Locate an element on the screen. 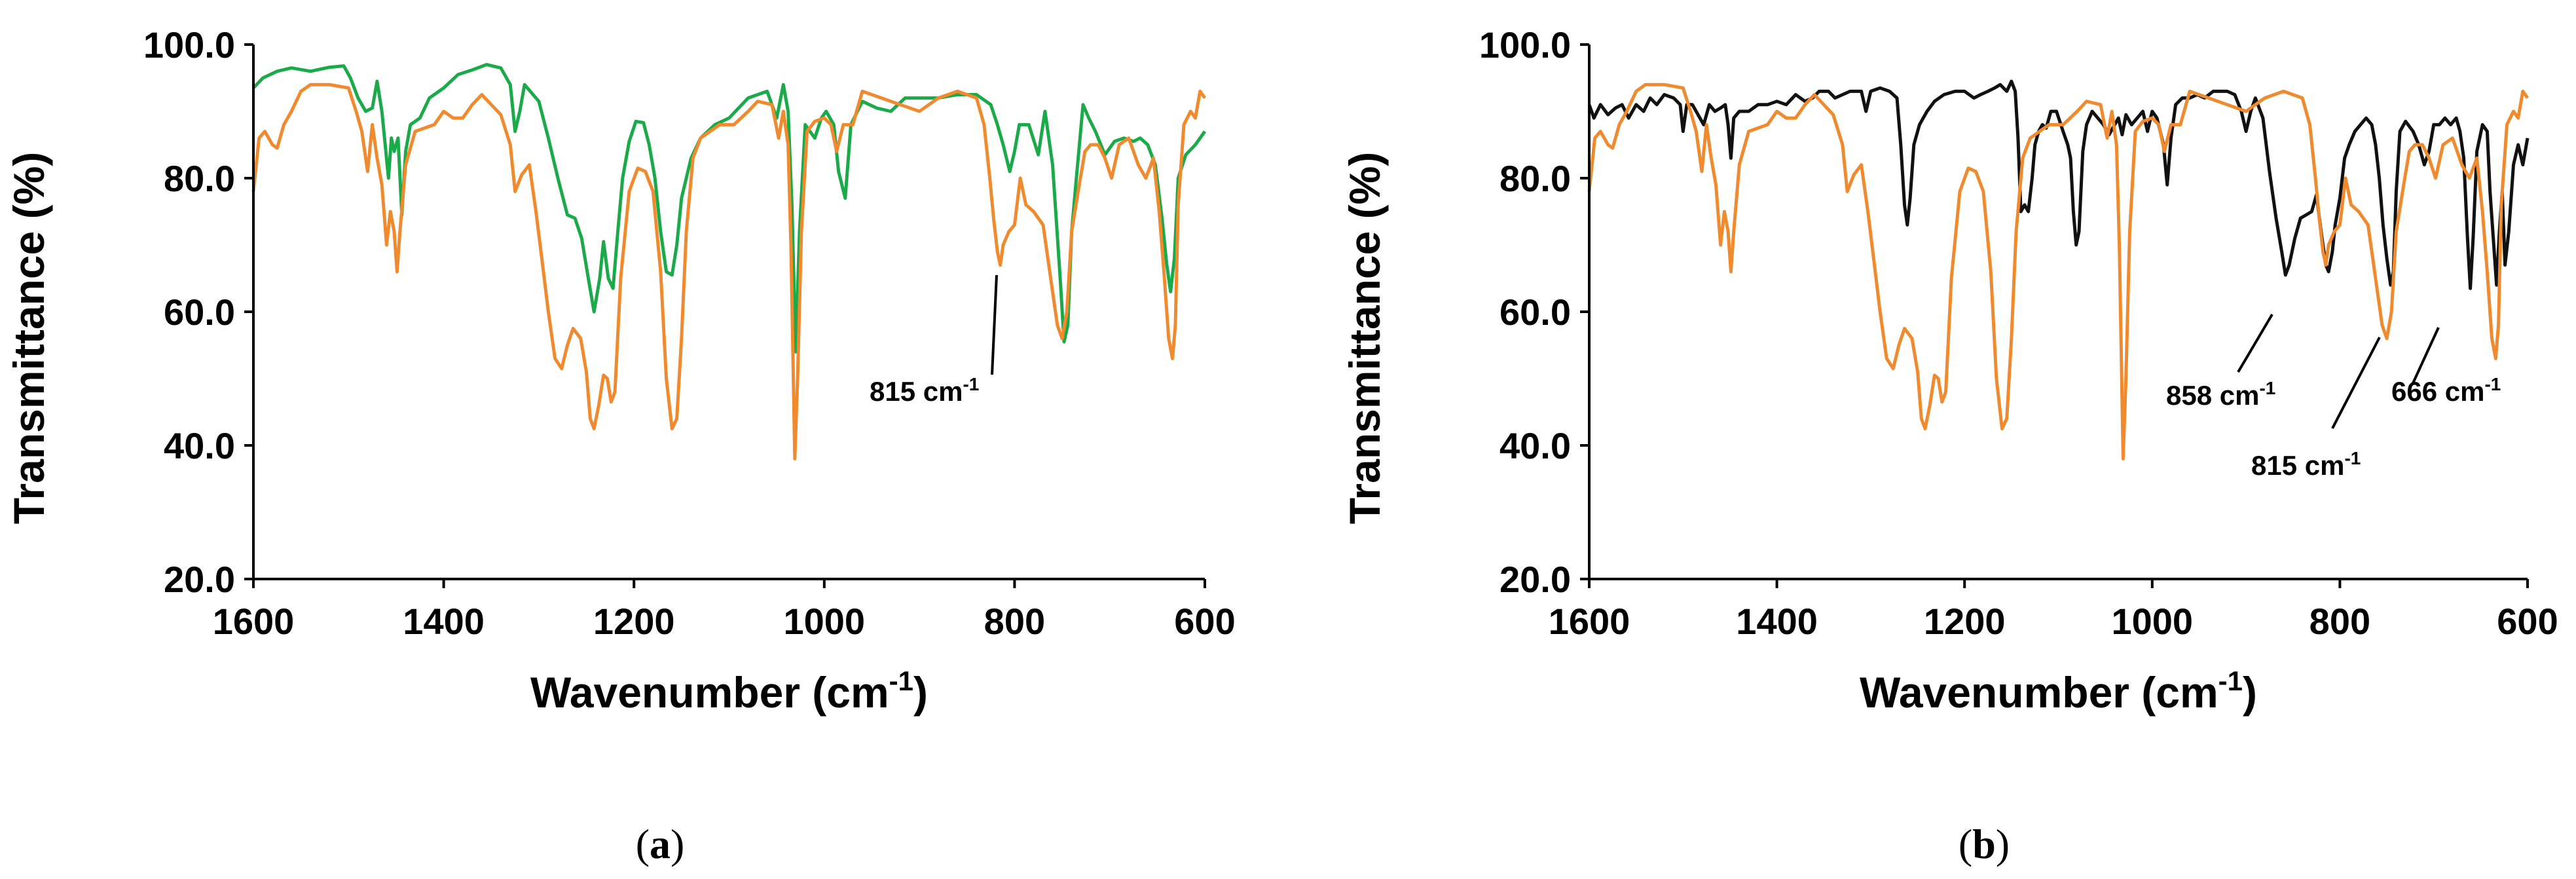 The width and height of the screenshot is (2576, 879). panel-label: (a) is located at coordinates (660, 844).